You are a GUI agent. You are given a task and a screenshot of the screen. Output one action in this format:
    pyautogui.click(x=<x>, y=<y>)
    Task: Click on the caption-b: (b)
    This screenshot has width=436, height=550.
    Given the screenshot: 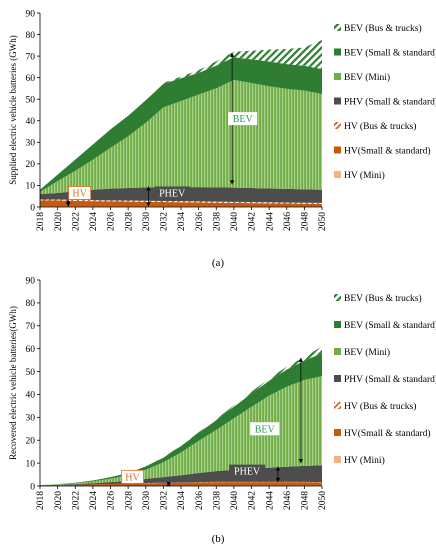 What is the action you would take?
    pyautogui.click(x=218, y=539)
    